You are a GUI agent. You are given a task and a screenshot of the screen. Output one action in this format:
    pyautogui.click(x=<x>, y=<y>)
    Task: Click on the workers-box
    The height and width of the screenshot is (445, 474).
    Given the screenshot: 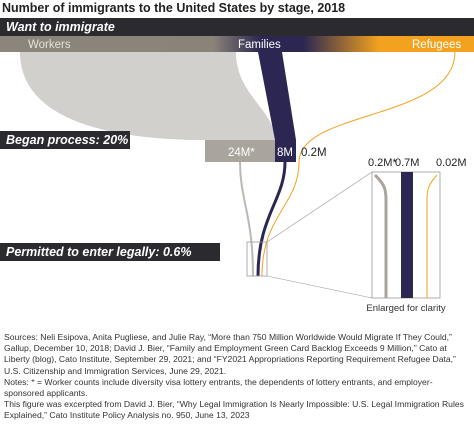 What is the action you would take?
    pyautogui.click(x=240, y=151)
    